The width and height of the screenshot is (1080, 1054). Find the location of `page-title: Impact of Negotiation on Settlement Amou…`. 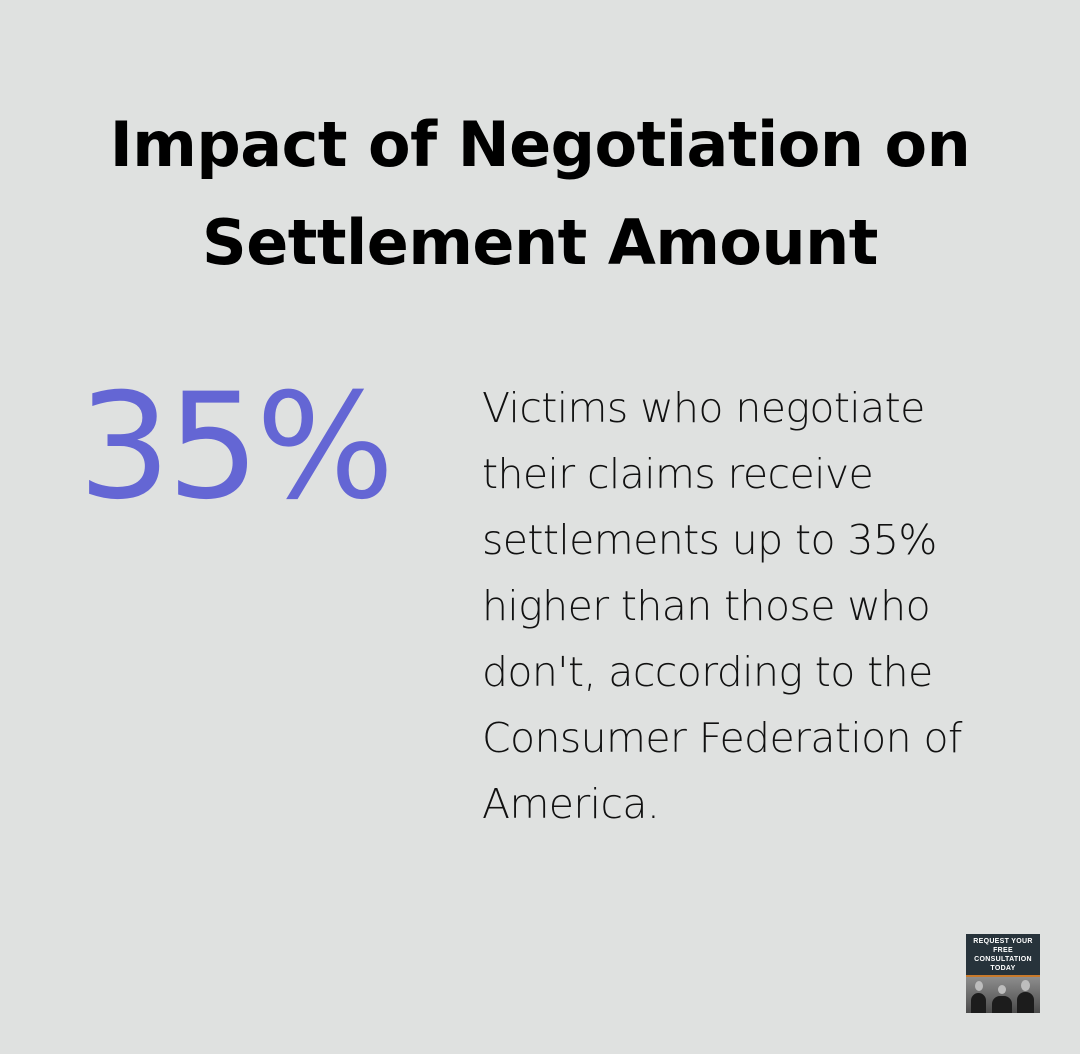

page-title: Impact of Negotiation on Settlement Amou… is located at coordinates (540, 193).